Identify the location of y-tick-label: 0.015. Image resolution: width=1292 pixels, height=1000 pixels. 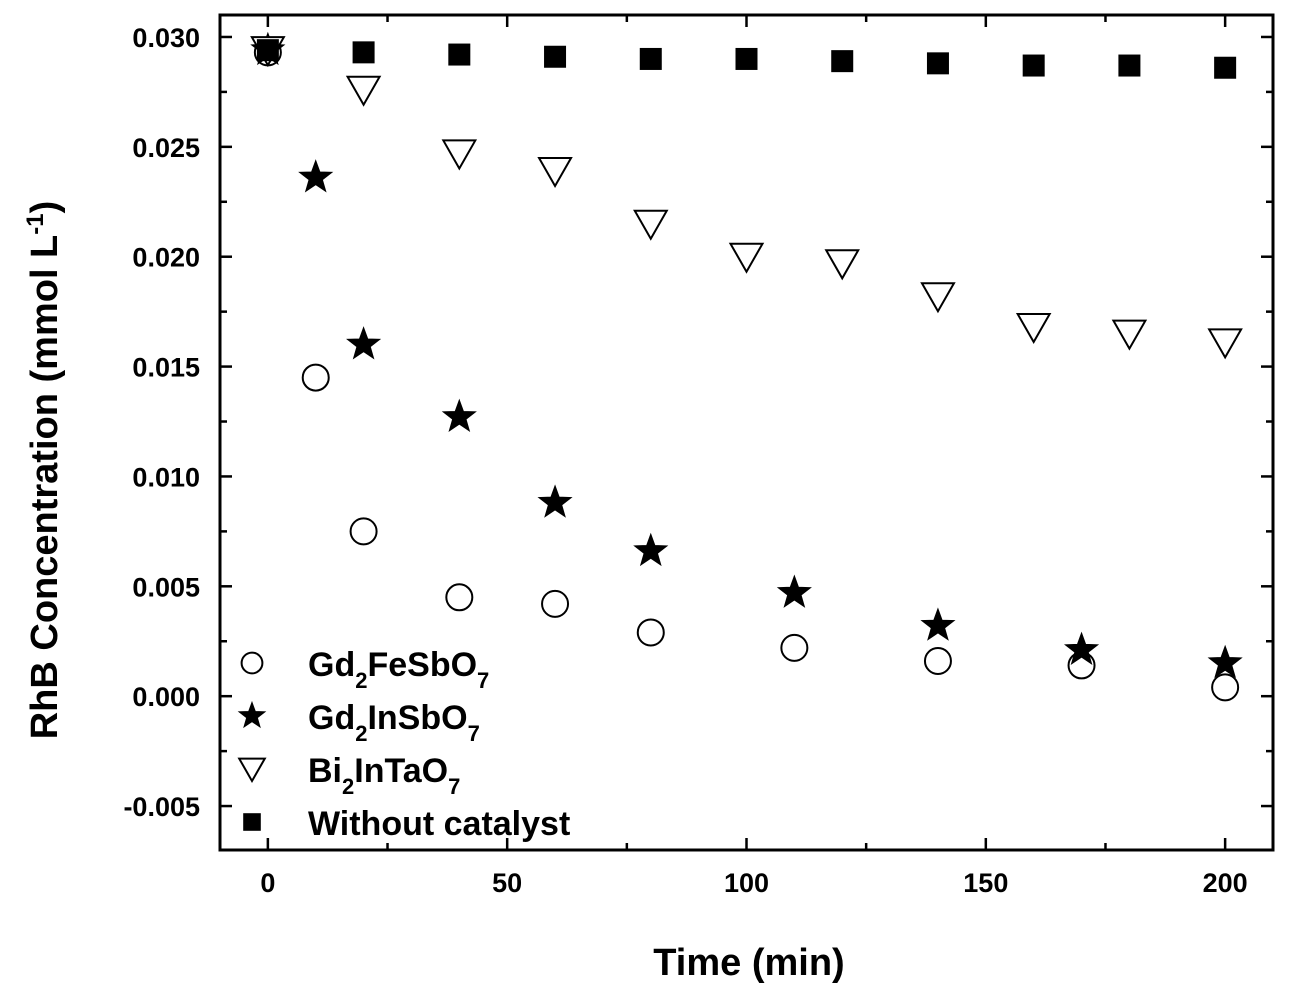
(166, 368).